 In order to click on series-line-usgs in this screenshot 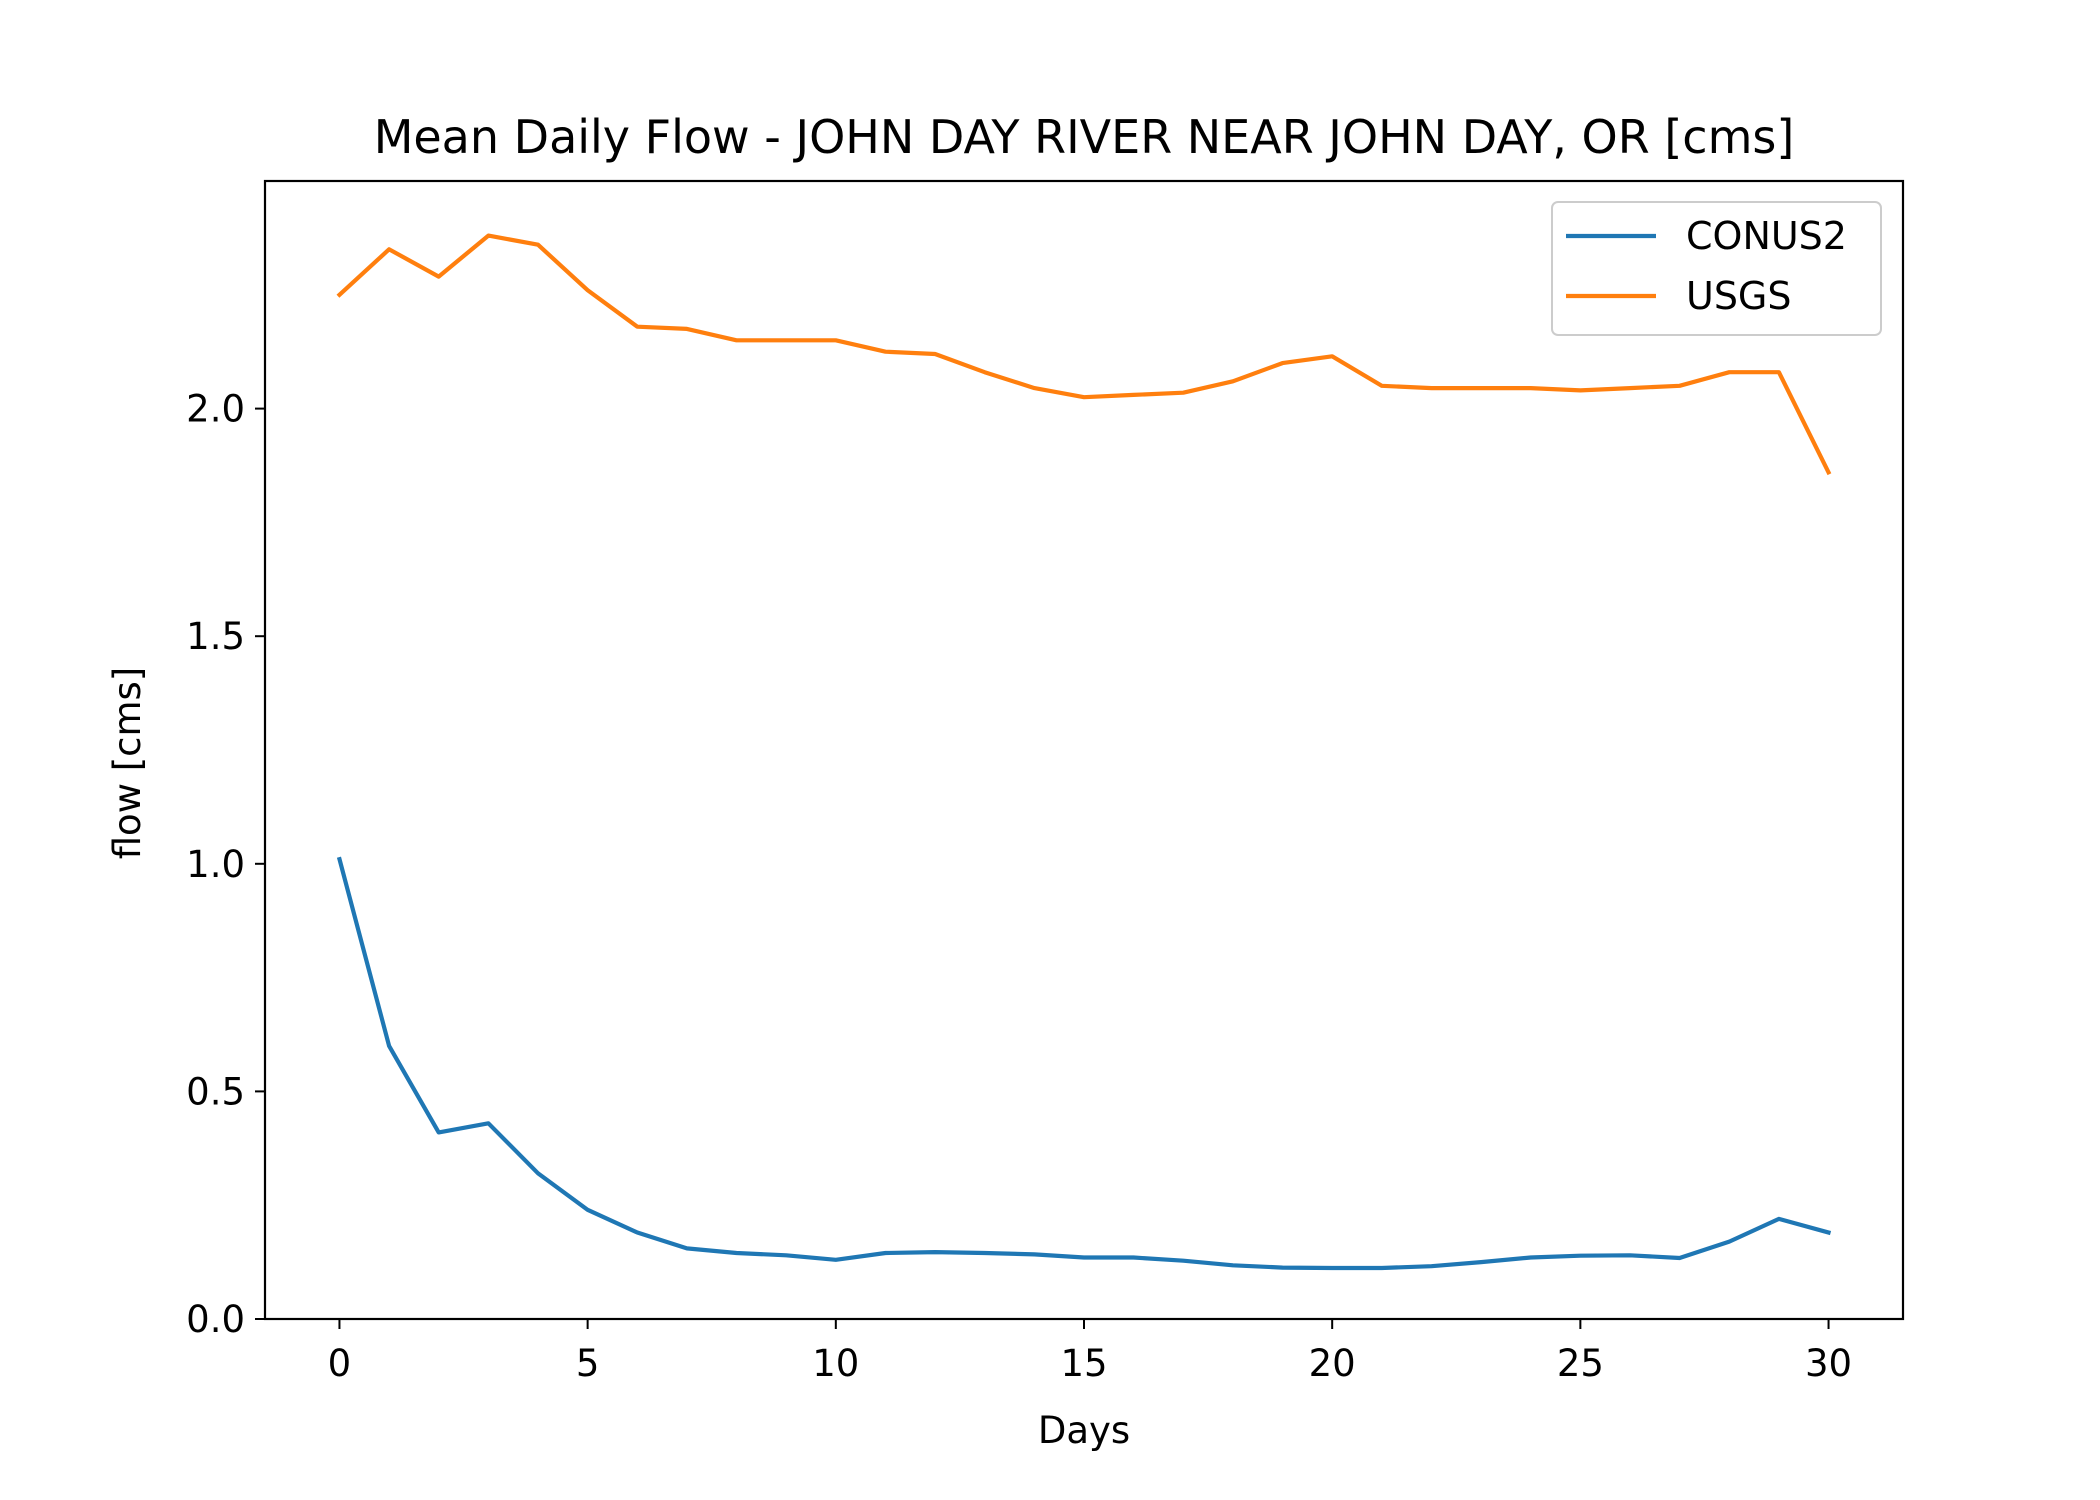, I will do `click(1084, 354)`.